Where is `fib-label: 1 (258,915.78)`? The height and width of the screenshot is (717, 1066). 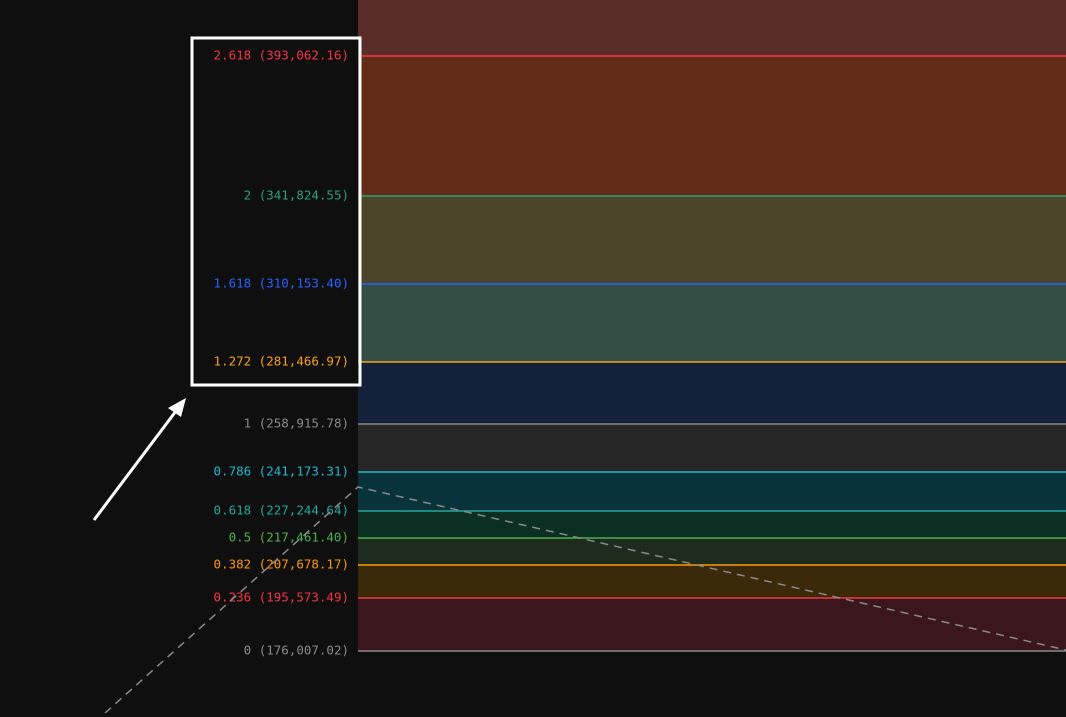 fib-label: 1 (258,915.78) is located at coordinates (296, 423).